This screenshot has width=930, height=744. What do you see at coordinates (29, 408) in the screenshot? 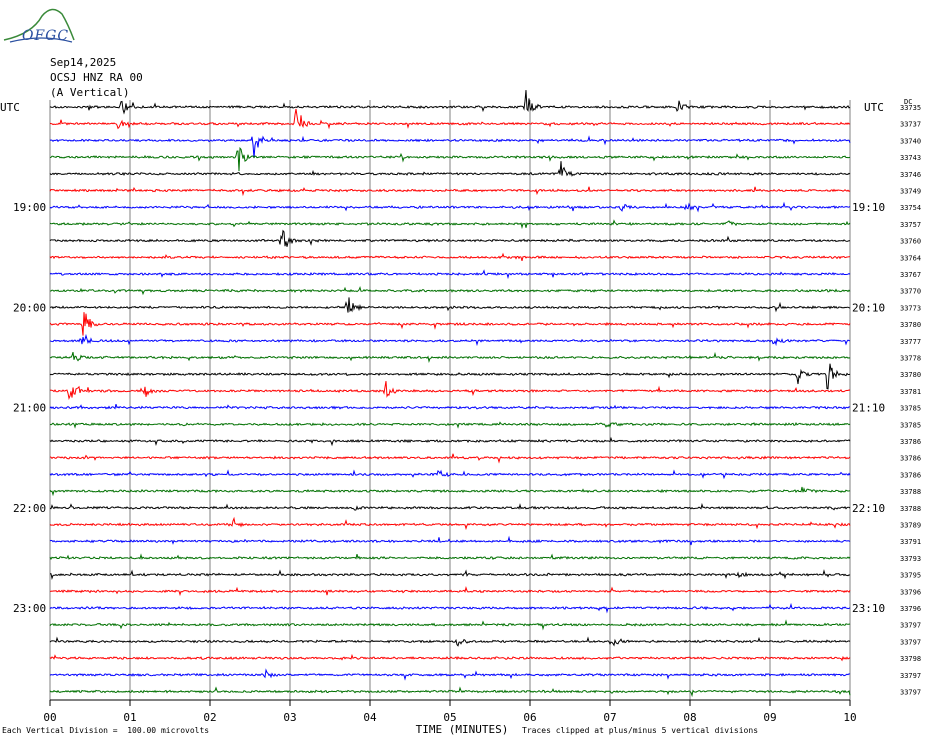
I see `hour-label-left: 21:00` at bounding box center [29, 408].